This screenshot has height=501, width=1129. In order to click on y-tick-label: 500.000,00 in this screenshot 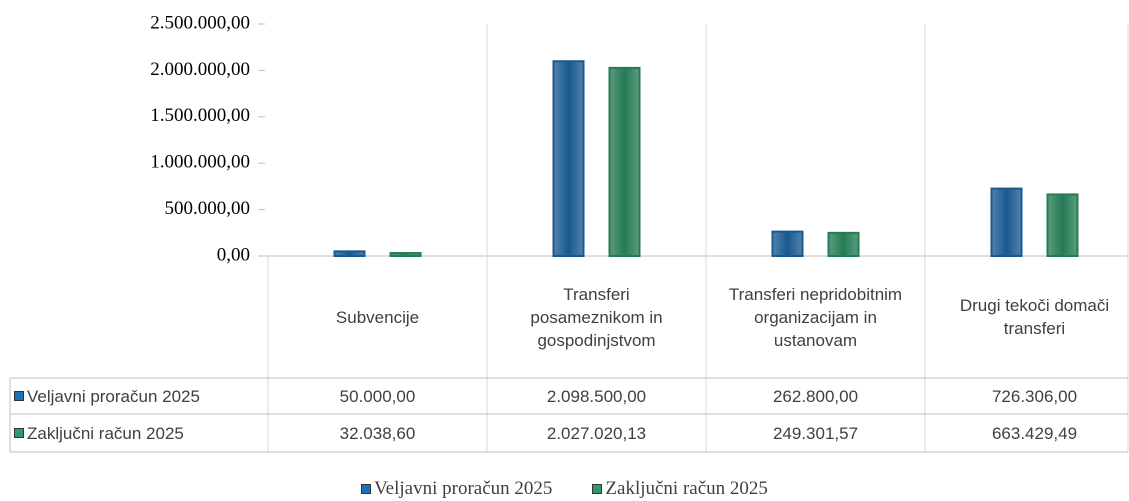, I will do `click(208, 208)`.